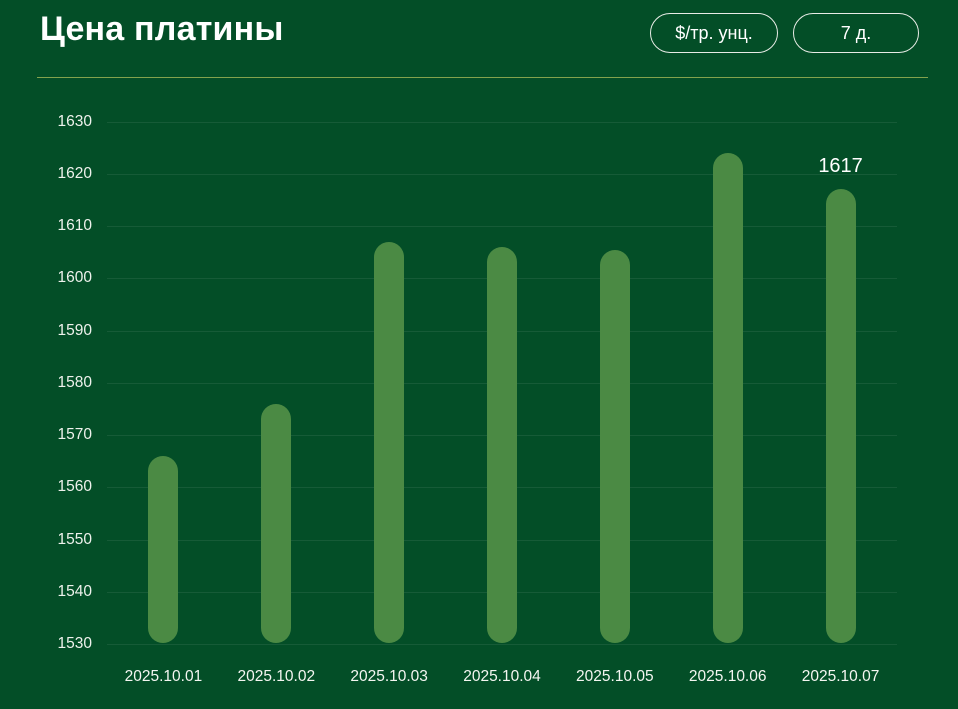  Describe the element at coordinates (482, 77) in the screenshot. I see `header-divider` at that location.